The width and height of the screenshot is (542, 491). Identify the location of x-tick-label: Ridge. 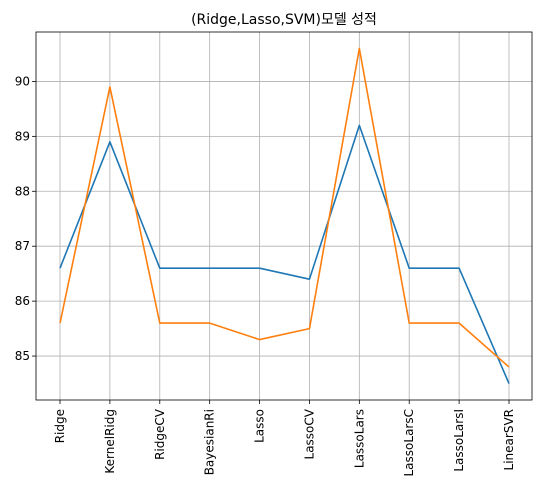
(60, 426).